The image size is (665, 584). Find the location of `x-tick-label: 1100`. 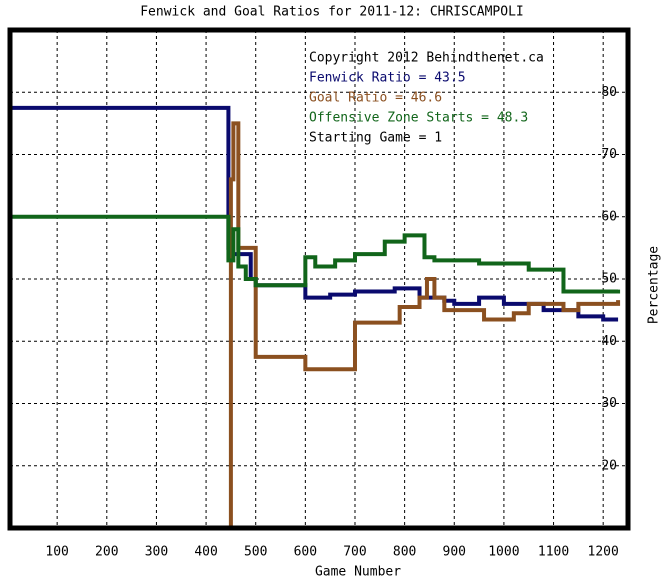

x-tick-label: 1100 is located at coordinates (553, 552).